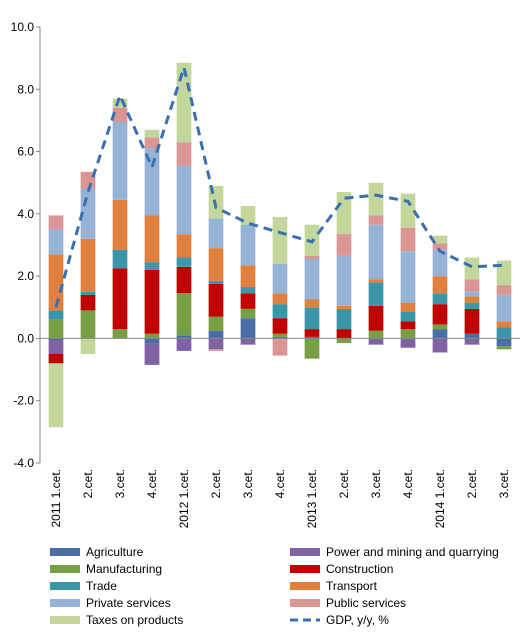 This screenshot has height=636, width=528. I want to click on y-tick-label: -4.0, so click(23, 463).